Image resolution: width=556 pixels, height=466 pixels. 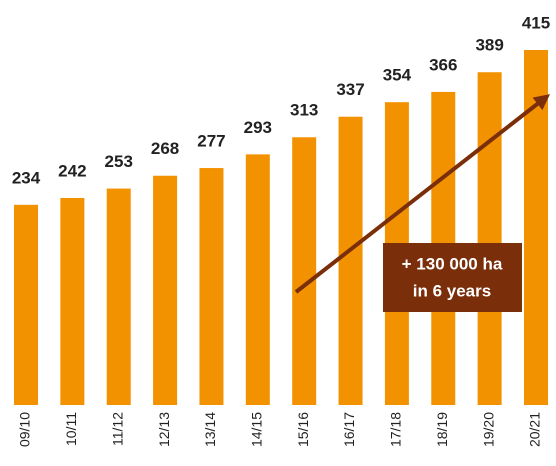 I want to click on value-label: 277, so click(x=211, y=141).